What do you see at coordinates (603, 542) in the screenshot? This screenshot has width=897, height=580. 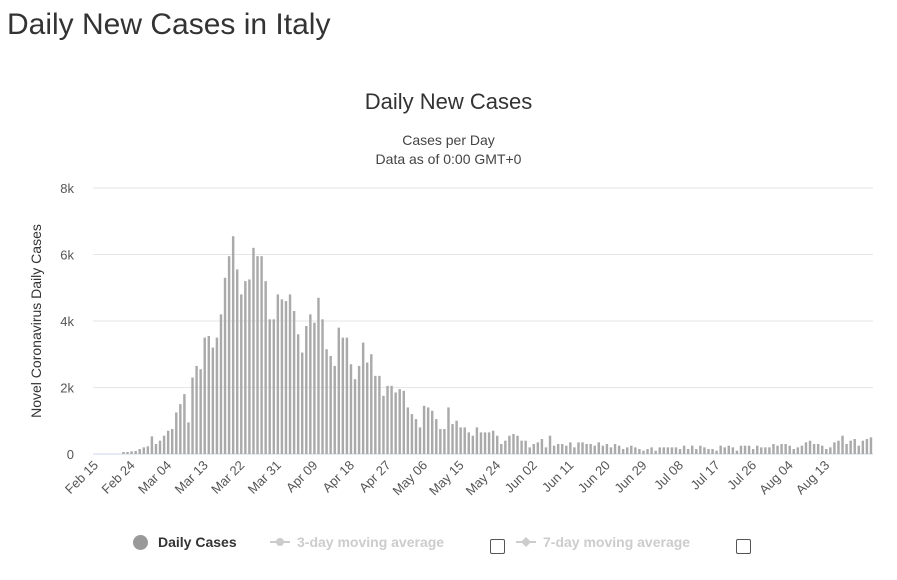 I see `legend-item-7-day-average: 7-day moving average` at bounding box center [603, 542].